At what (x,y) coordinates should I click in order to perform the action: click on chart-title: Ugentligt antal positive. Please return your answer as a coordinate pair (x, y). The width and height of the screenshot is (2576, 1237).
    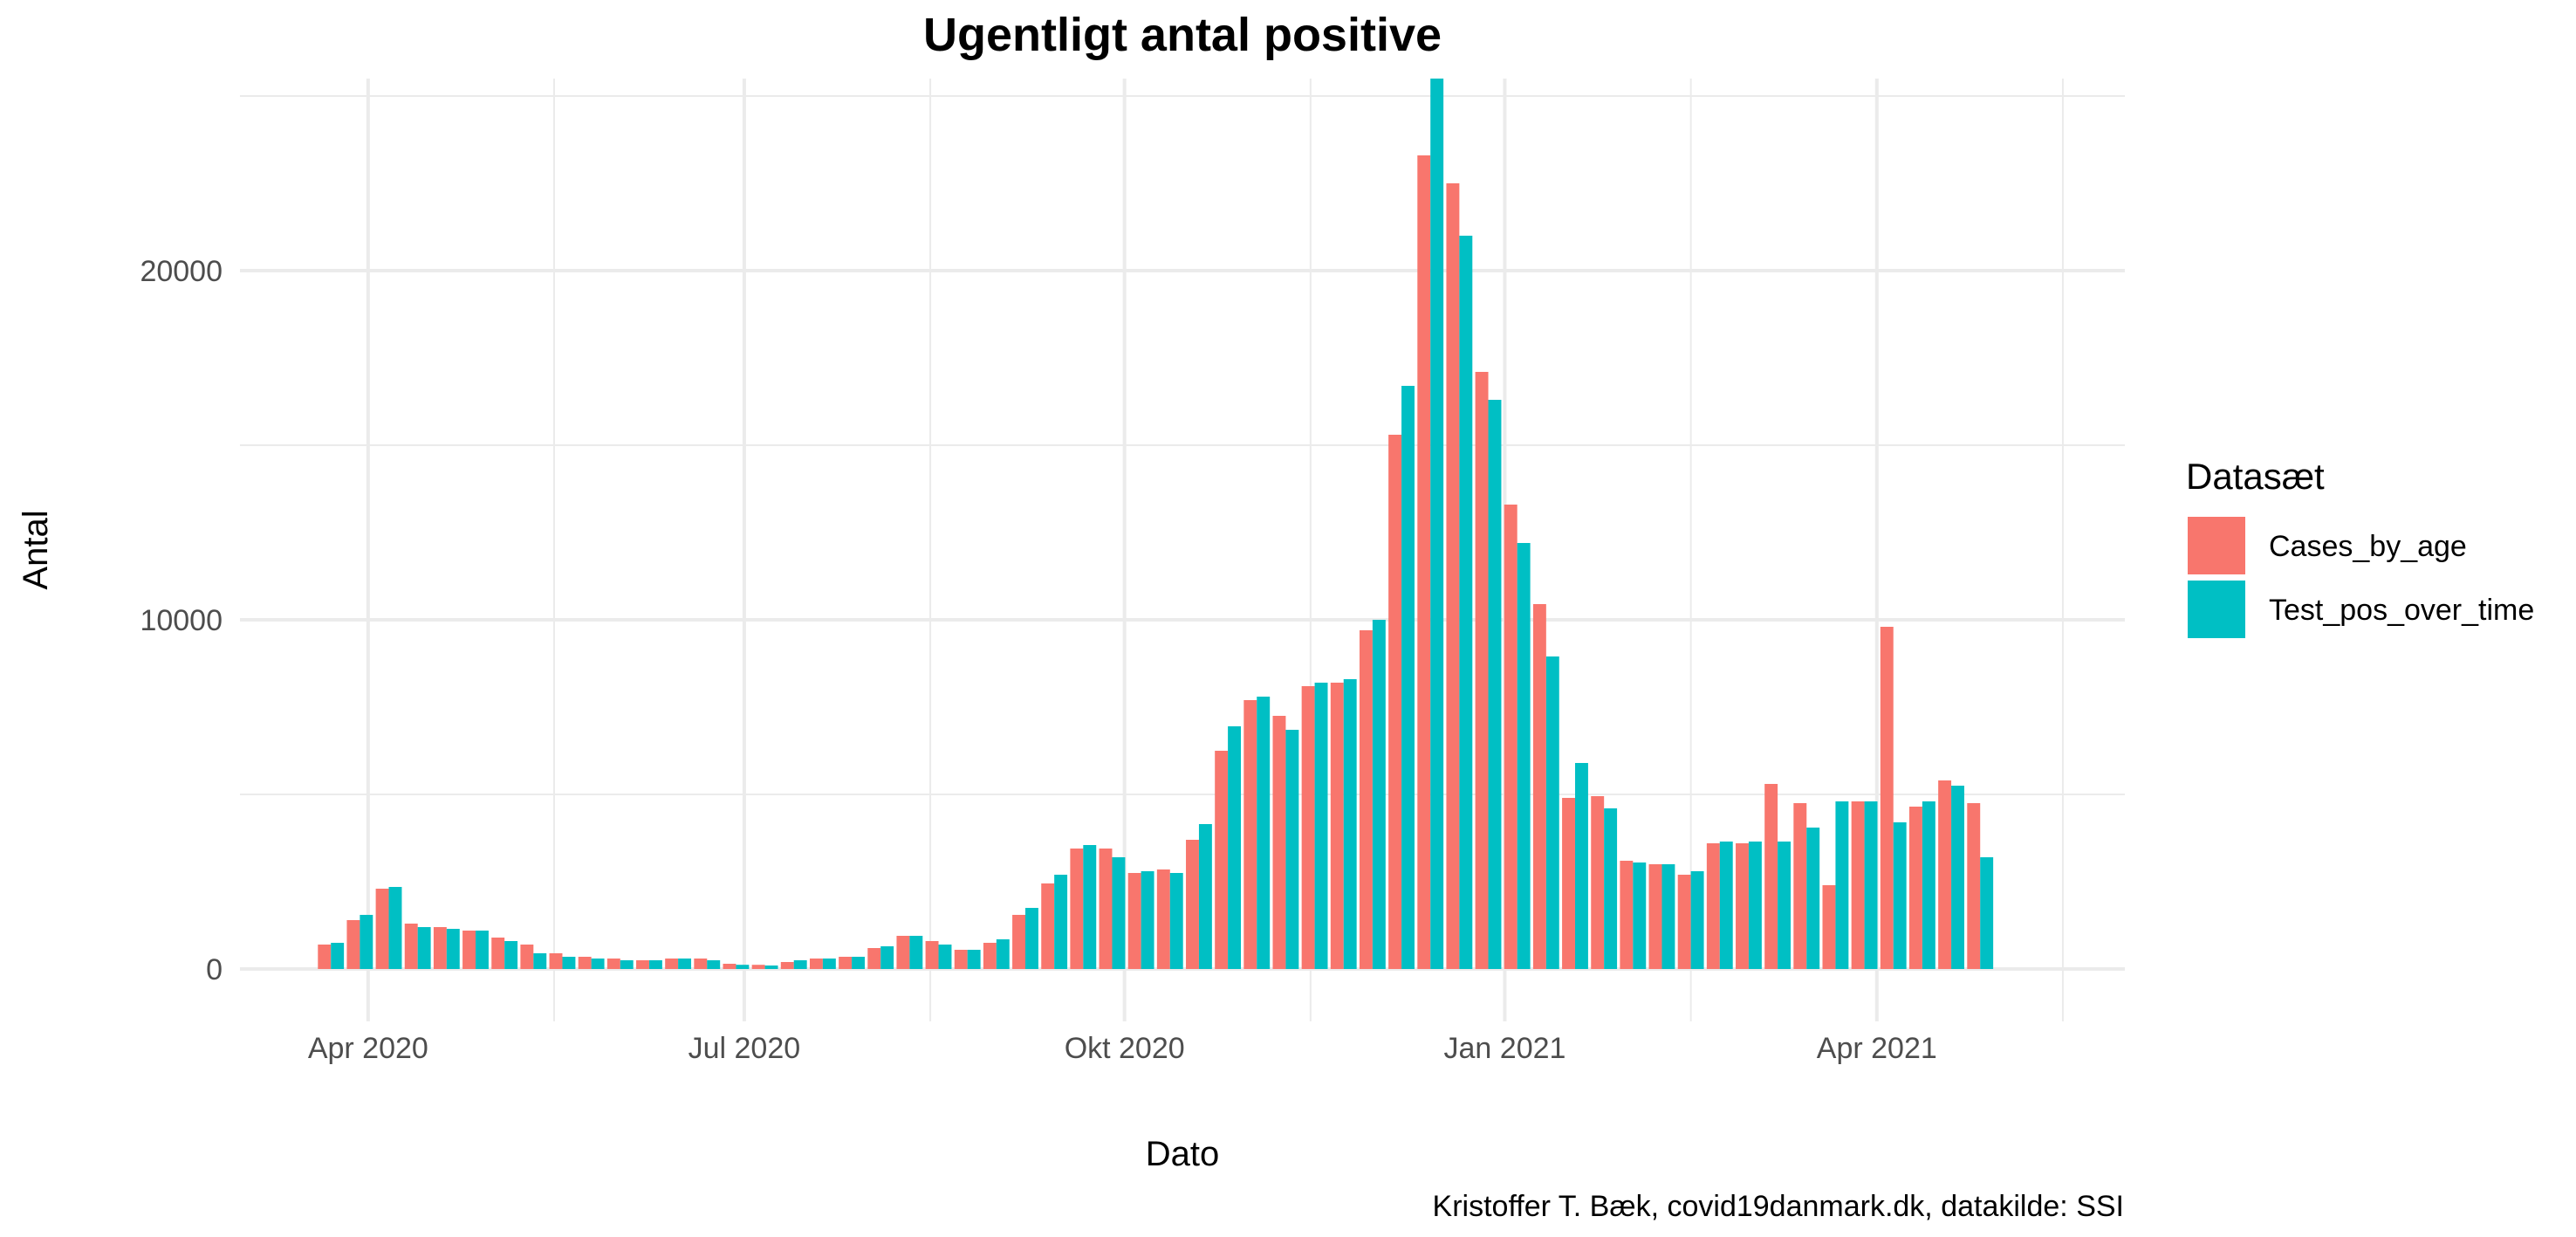
    Looking at the image, I should click on (1182, 35).